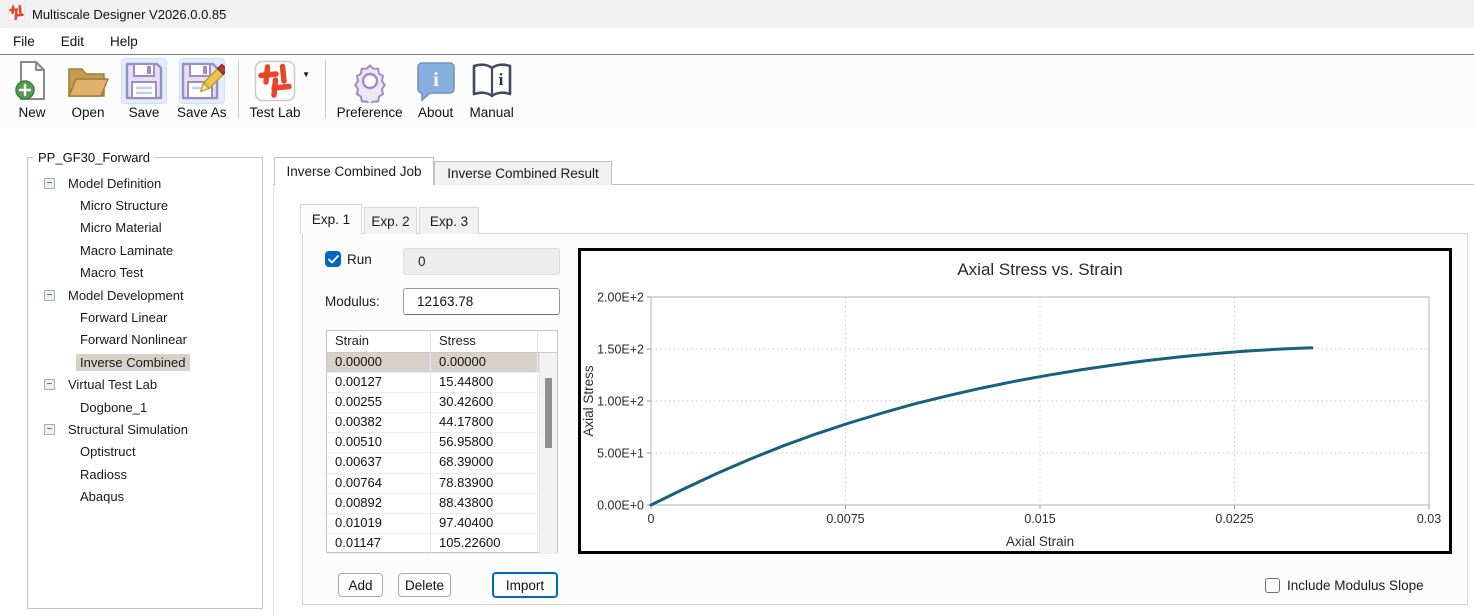 The image size is (1474, 616). What do you see at coordinates (72, 41) in the screenshot?
I see `menu-item-edit: Edit` at bounding box center [72, 41].